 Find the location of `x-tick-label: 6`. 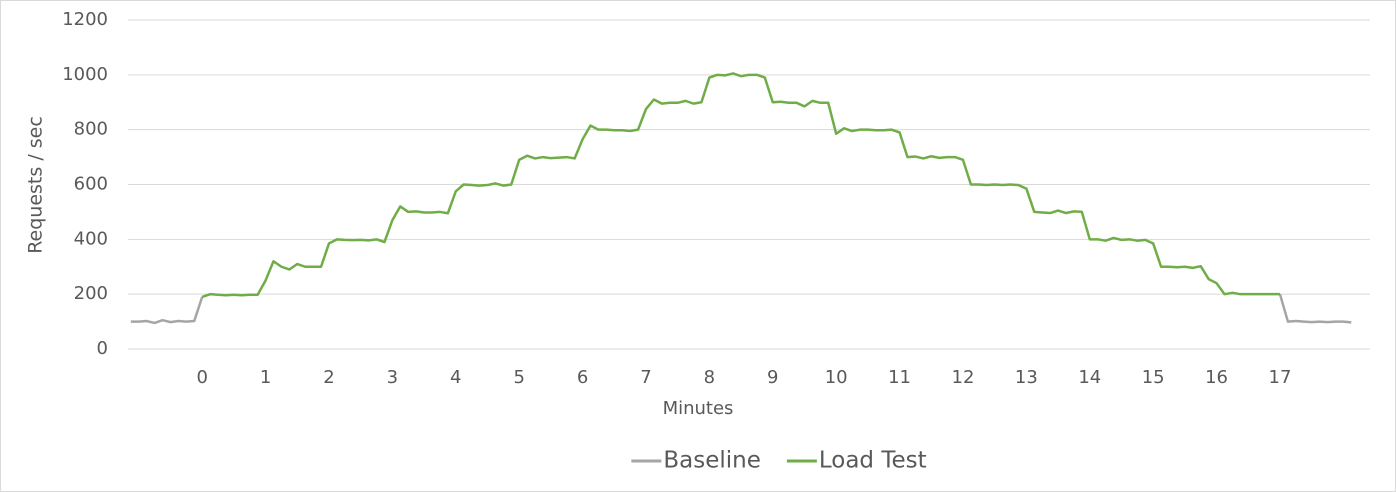

x-tick-label: 6 is located at coordinates (582, 377).